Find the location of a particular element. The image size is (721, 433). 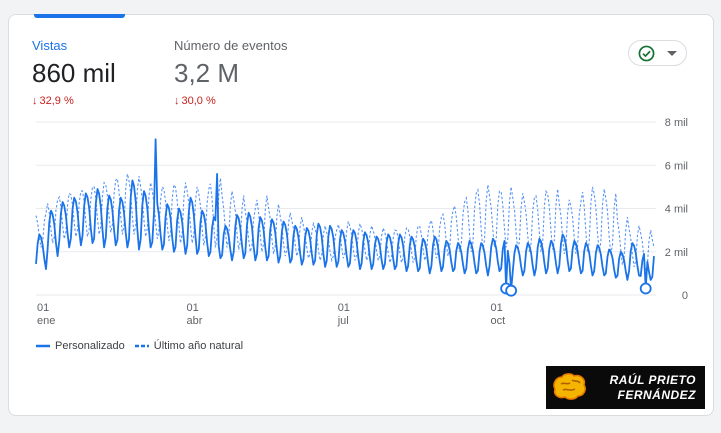

legend-item-current: Personalizado is located at coordinates (80, 346).